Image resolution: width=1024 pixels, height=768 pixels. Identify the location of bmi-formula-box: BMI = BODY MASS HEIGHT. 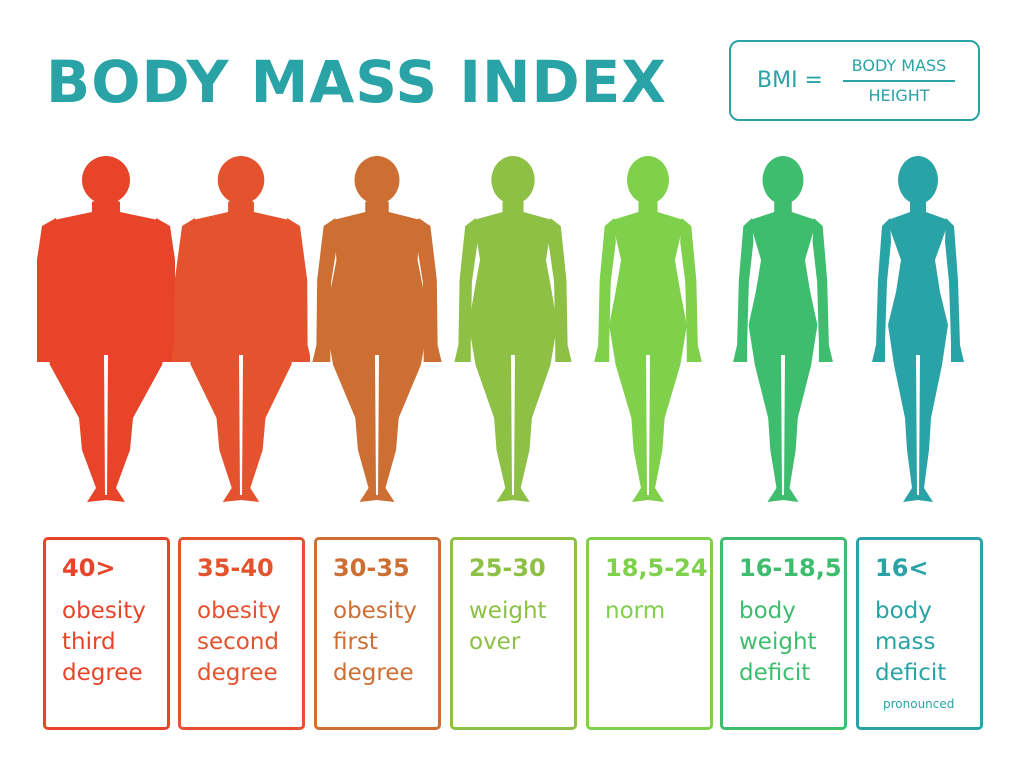
(854, 80).